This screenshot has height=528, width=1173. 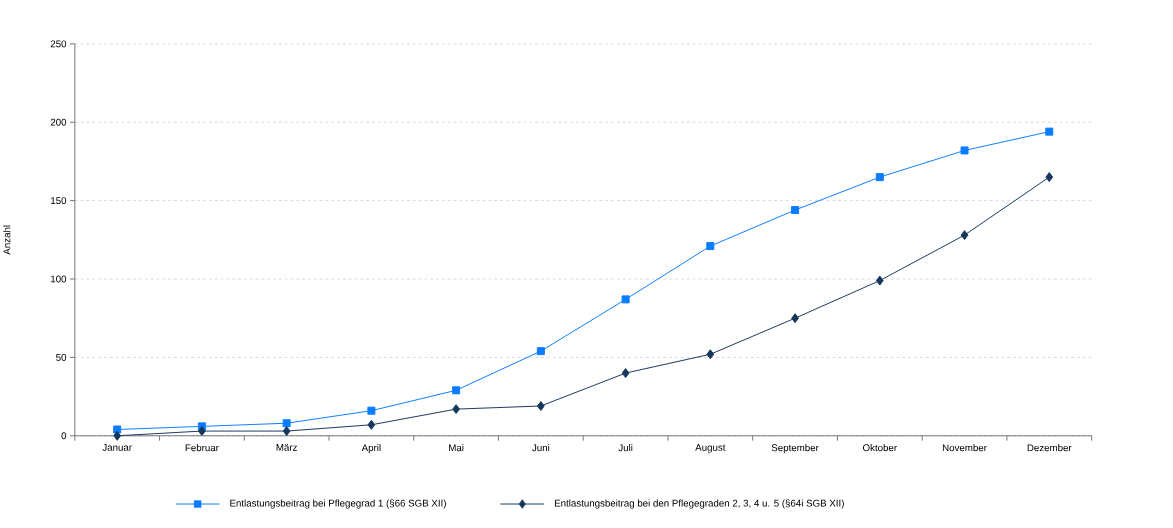 What do you see at coordinates (286, 447) in the screenshot?
I see `x-tick-label: März` at bounding box center [286, 447].